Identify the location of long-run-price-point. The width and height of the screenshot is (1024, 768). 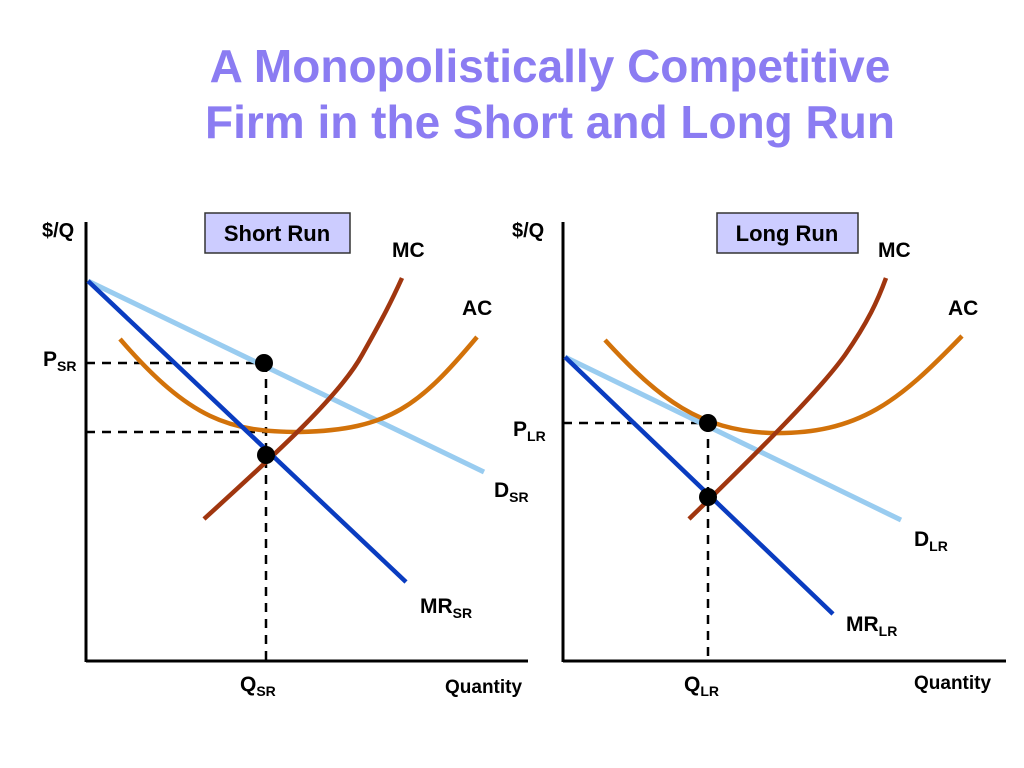
(708, 423).